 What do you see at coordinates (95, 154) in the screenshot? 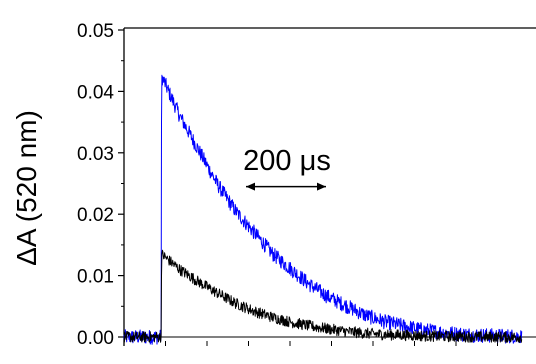
I see `y-tick-label: 0.03` at bounding box center [95, 154].